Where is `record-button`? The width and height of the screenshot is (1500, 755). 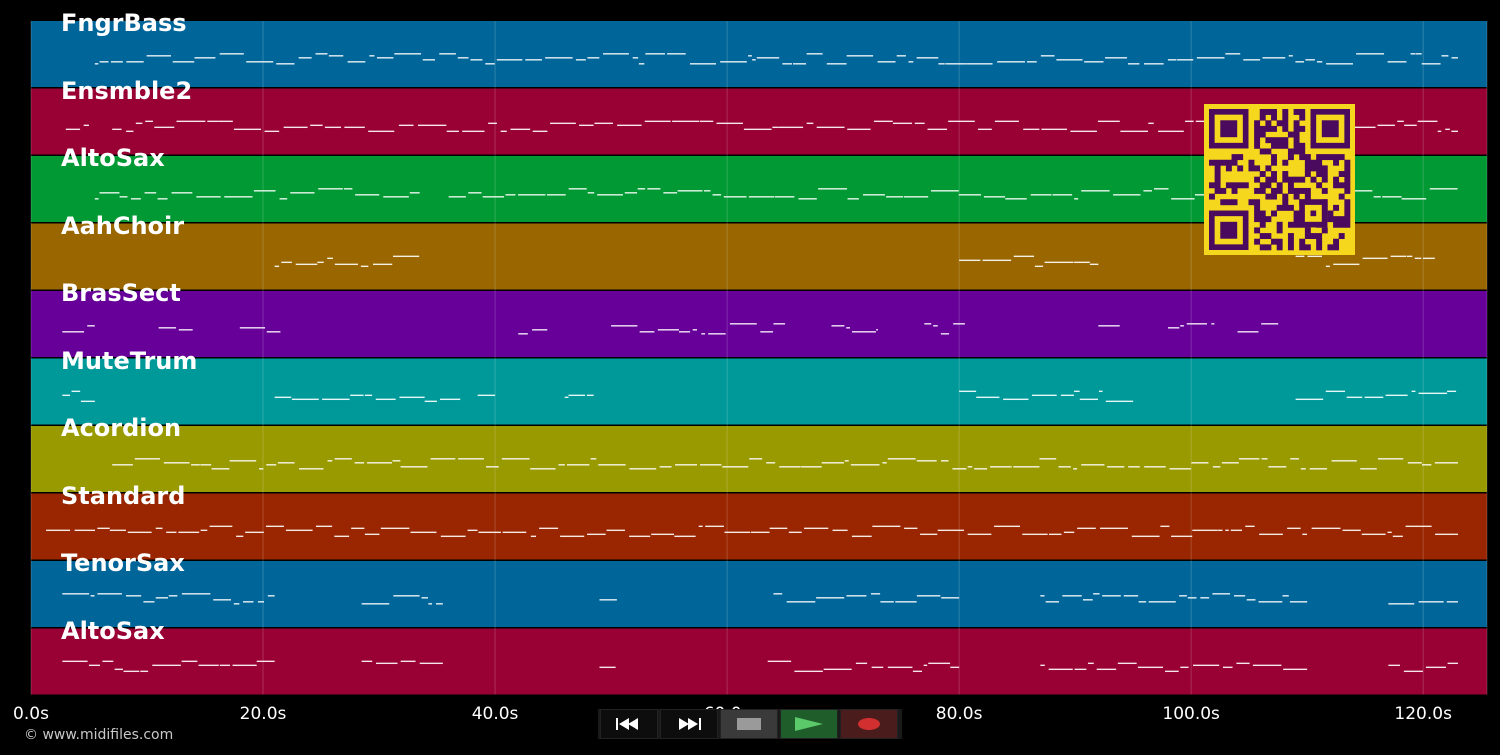 record-button is located at coordinates (869, 724).